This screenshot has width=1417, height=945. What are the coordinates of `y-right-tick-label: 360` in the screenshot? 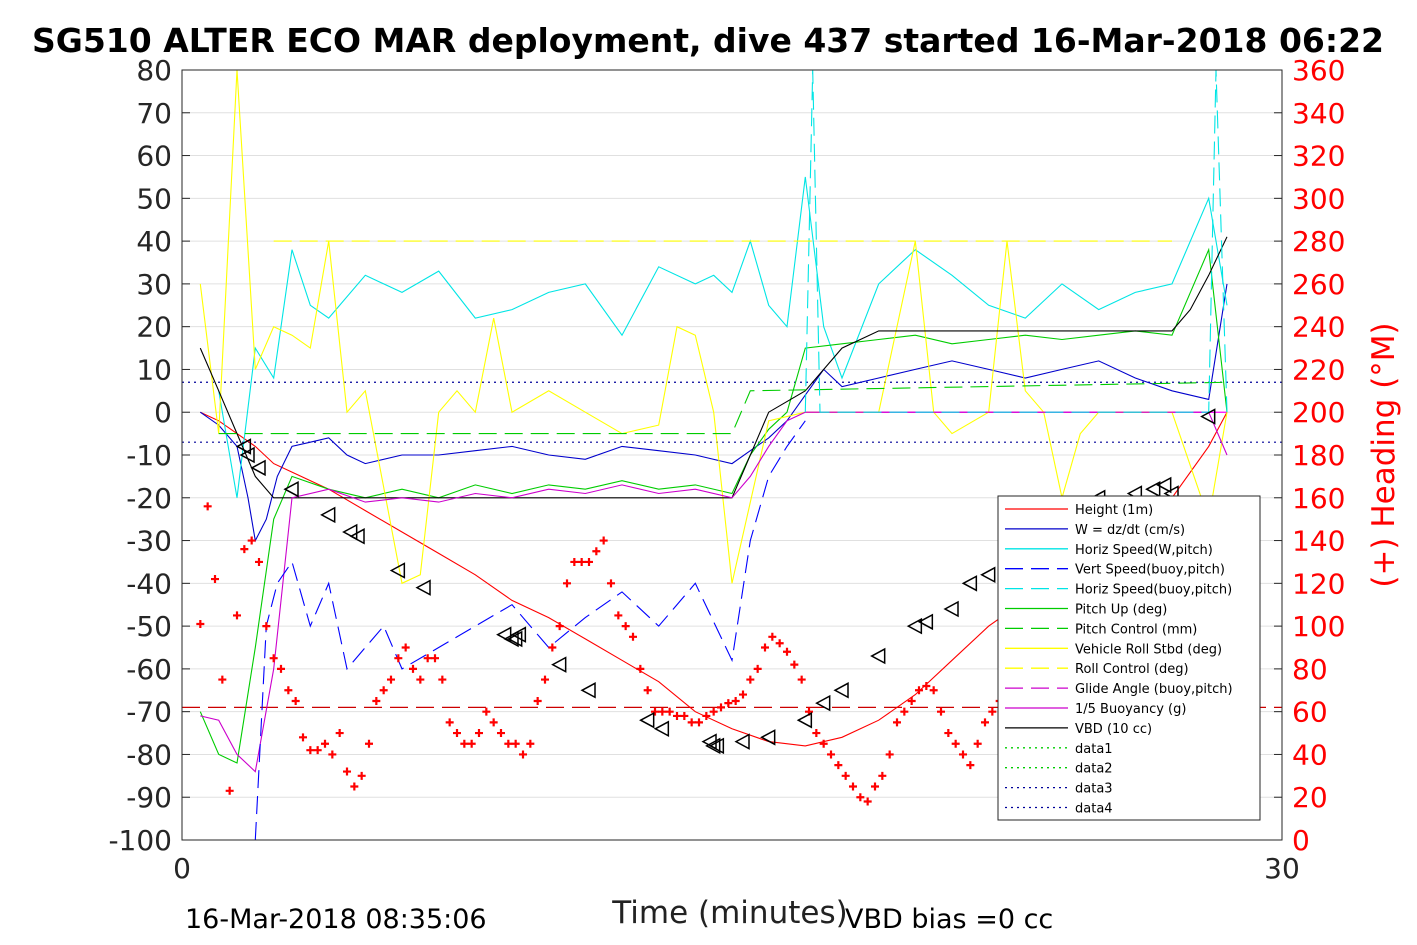 It's located at (1318, 70).